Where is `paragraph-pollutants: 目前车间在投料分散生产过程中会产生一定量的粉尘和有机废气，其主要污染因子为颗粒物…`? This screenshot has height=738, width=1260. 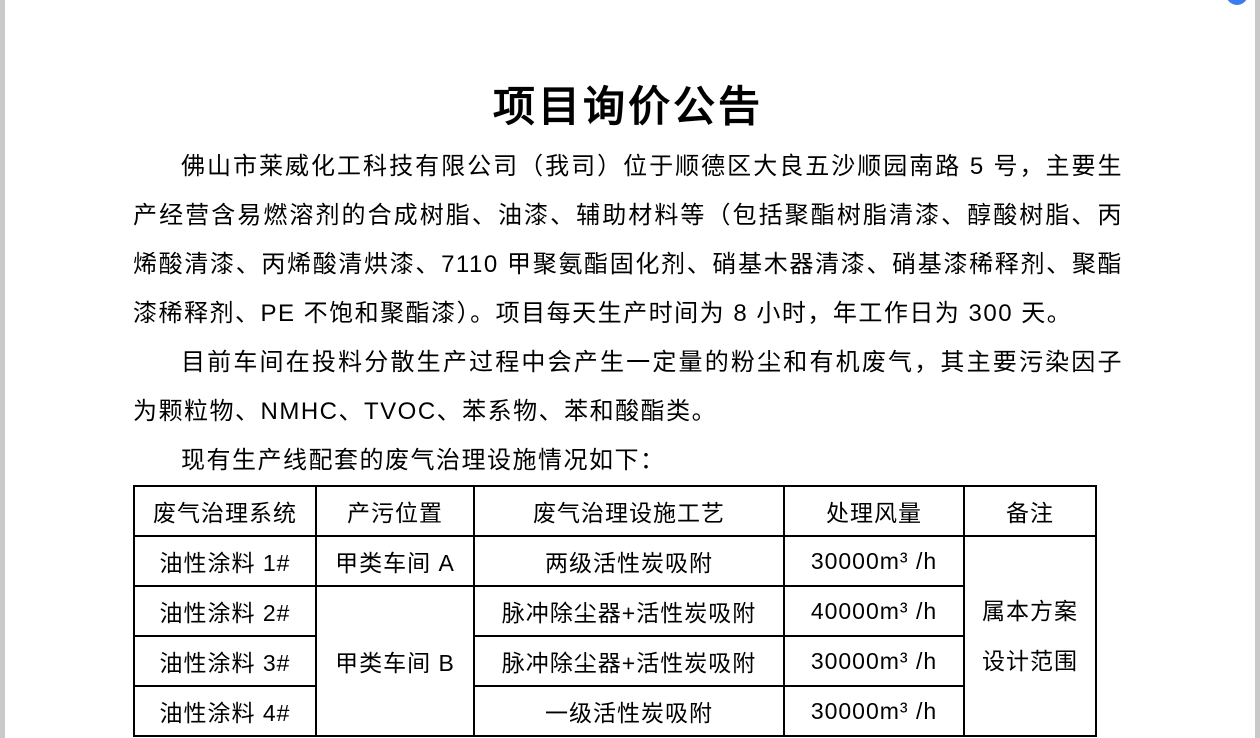 paragraph-pollutants: 目前车间在投料分散生产过程中会产生一定量的粉尘和有机废气，其主要污染因子为颗粒物… is located at coordinates (628, 387).